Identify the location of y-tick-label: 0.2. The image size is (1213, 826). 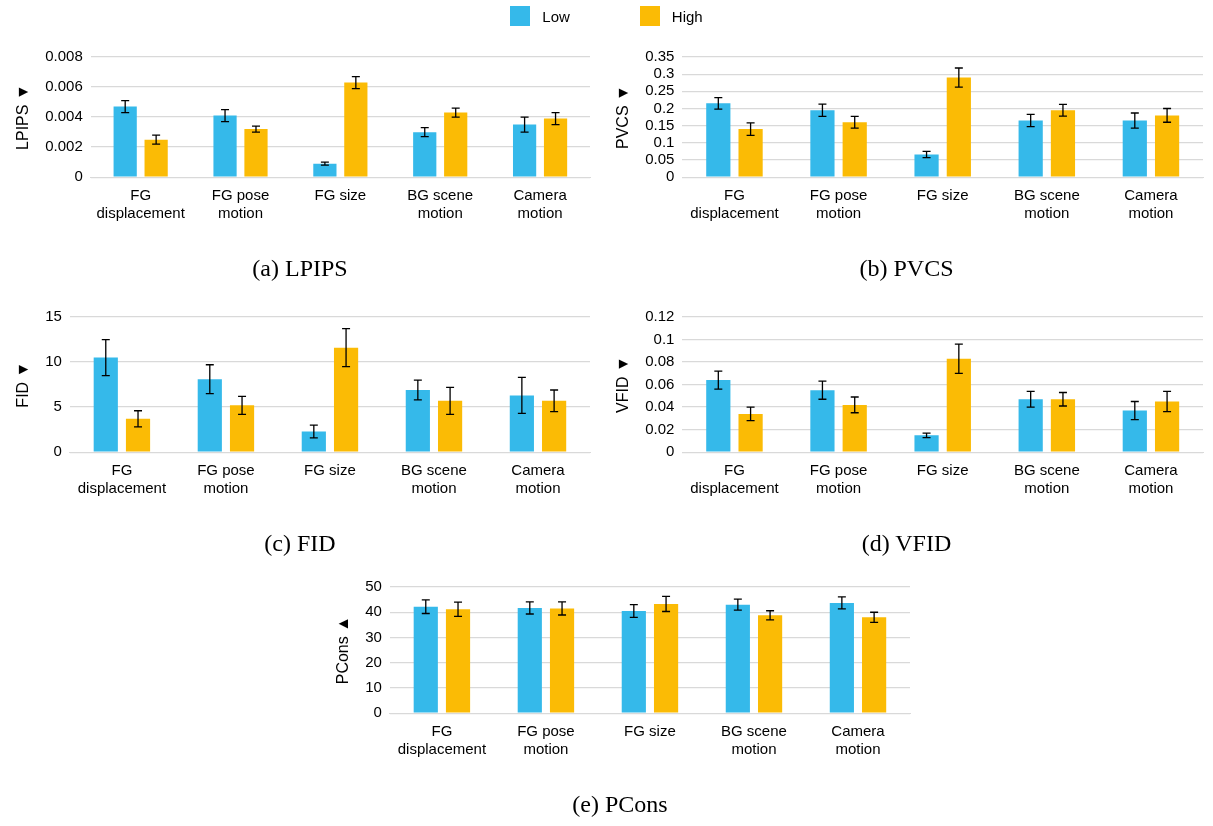
(664, 107).